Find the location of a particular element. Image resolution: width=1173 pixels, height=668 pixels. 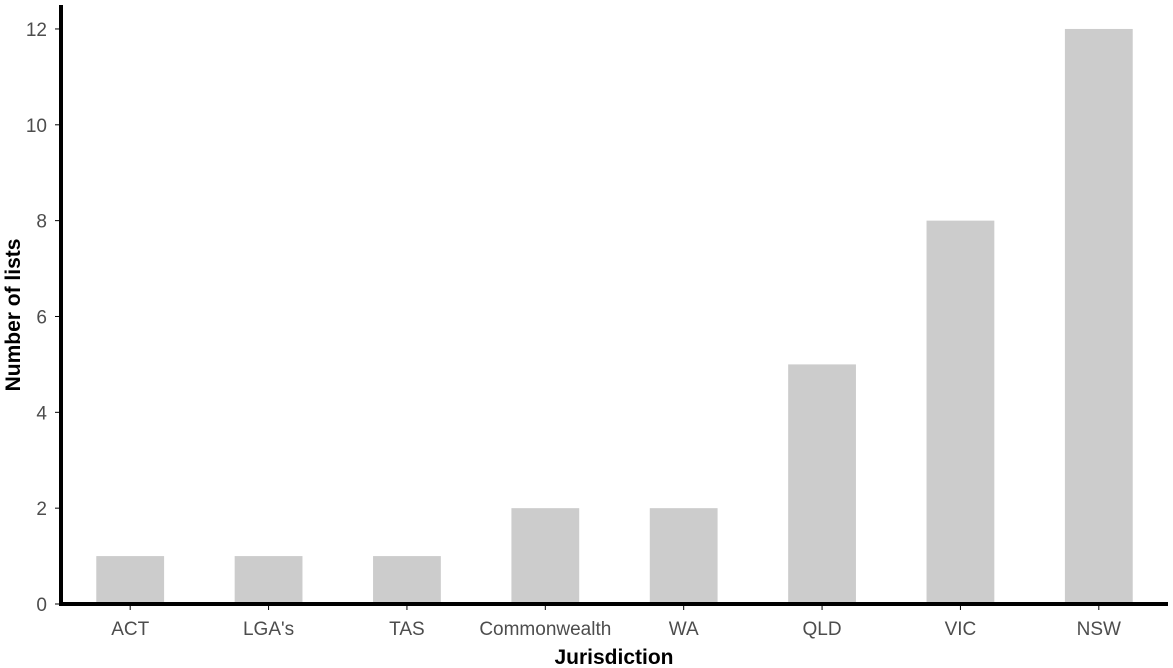

x-tick-label: TAS is located at coordinates (407, 629).